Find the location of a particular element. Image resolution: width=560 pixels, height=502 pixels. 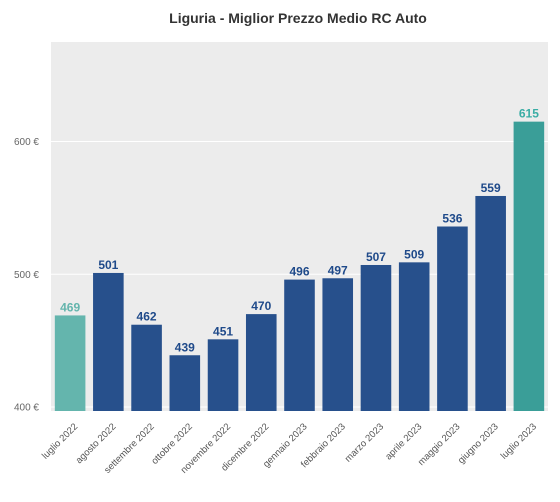

bar-value-label: 462 is located at coordinates (147, 317).